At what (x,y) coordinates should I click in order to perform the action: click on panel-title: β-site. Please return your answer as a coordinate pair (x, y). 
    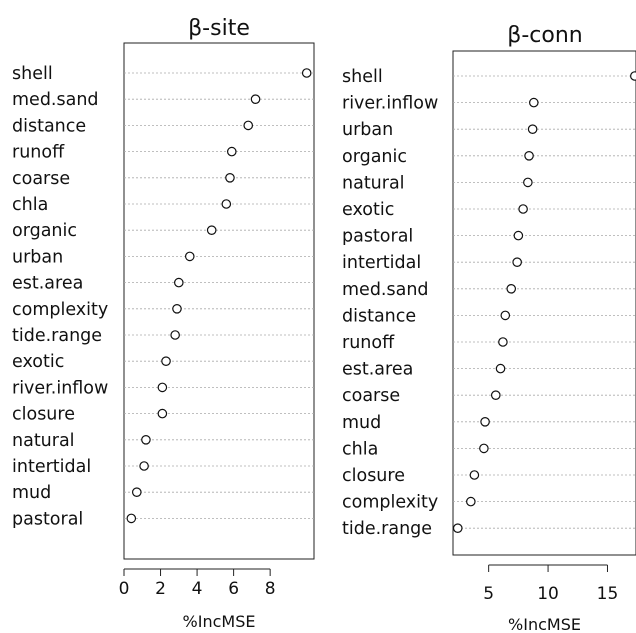
    Looking at the image, I should click on (219, 28).